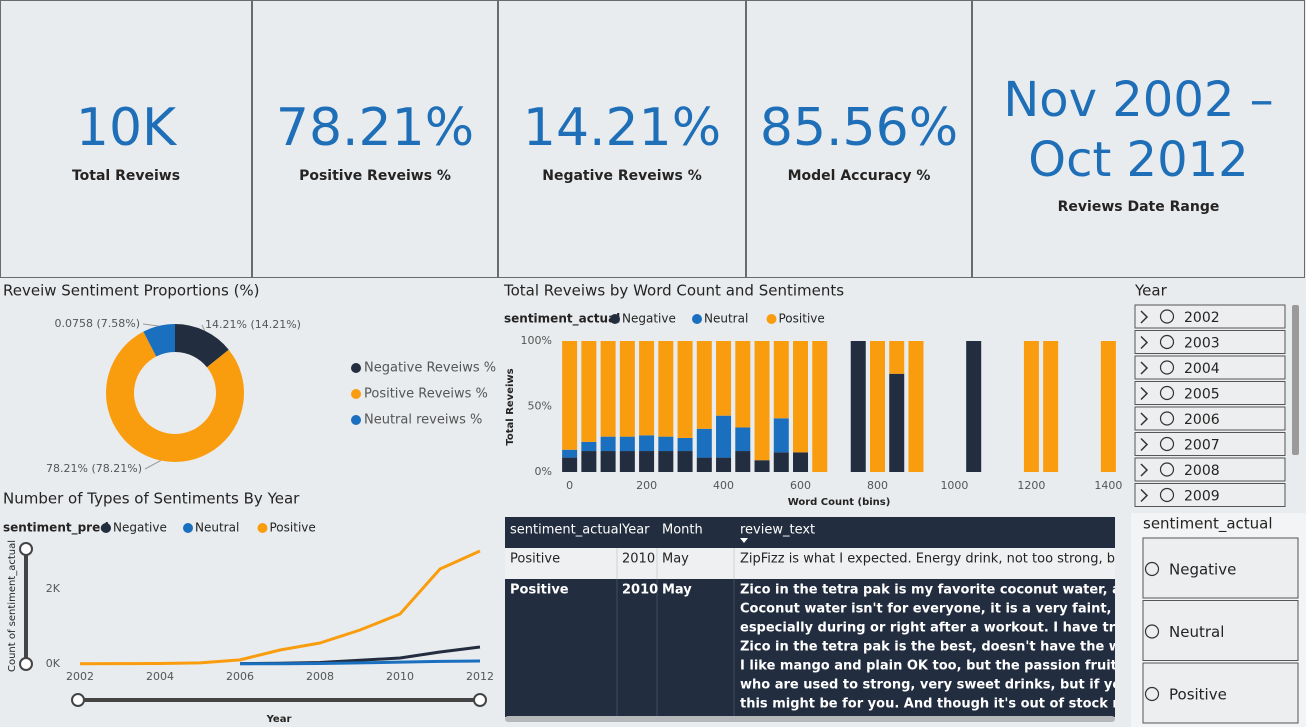 This screenshot has width=1306, height=727. Describe the element at coordinates (859, 128) in the screenshot. I see `kpi-value: 85.56%` at that location.